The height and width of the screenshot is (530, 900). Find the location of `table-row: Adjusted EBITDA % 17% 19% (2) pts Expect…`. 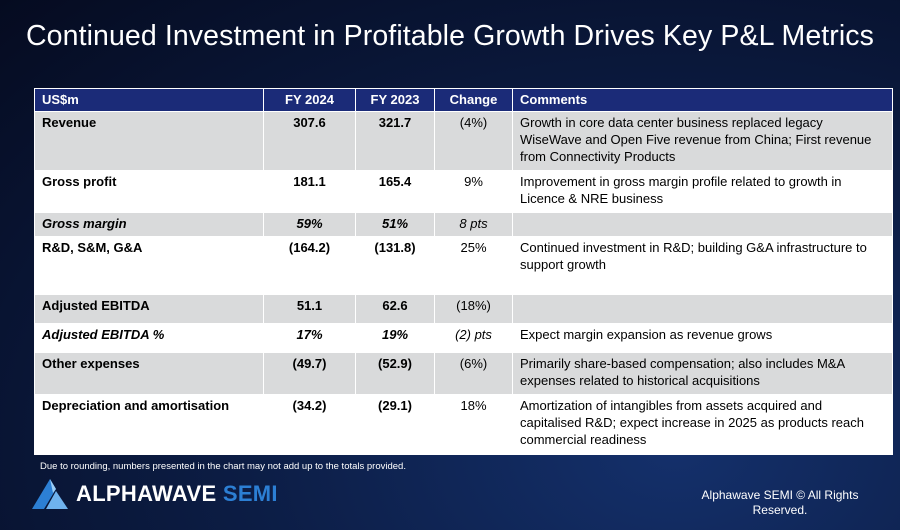

table-row: Adjusted EBITDA % 17% 19% (2) pts Expect… is located at coordinates (463, 338).